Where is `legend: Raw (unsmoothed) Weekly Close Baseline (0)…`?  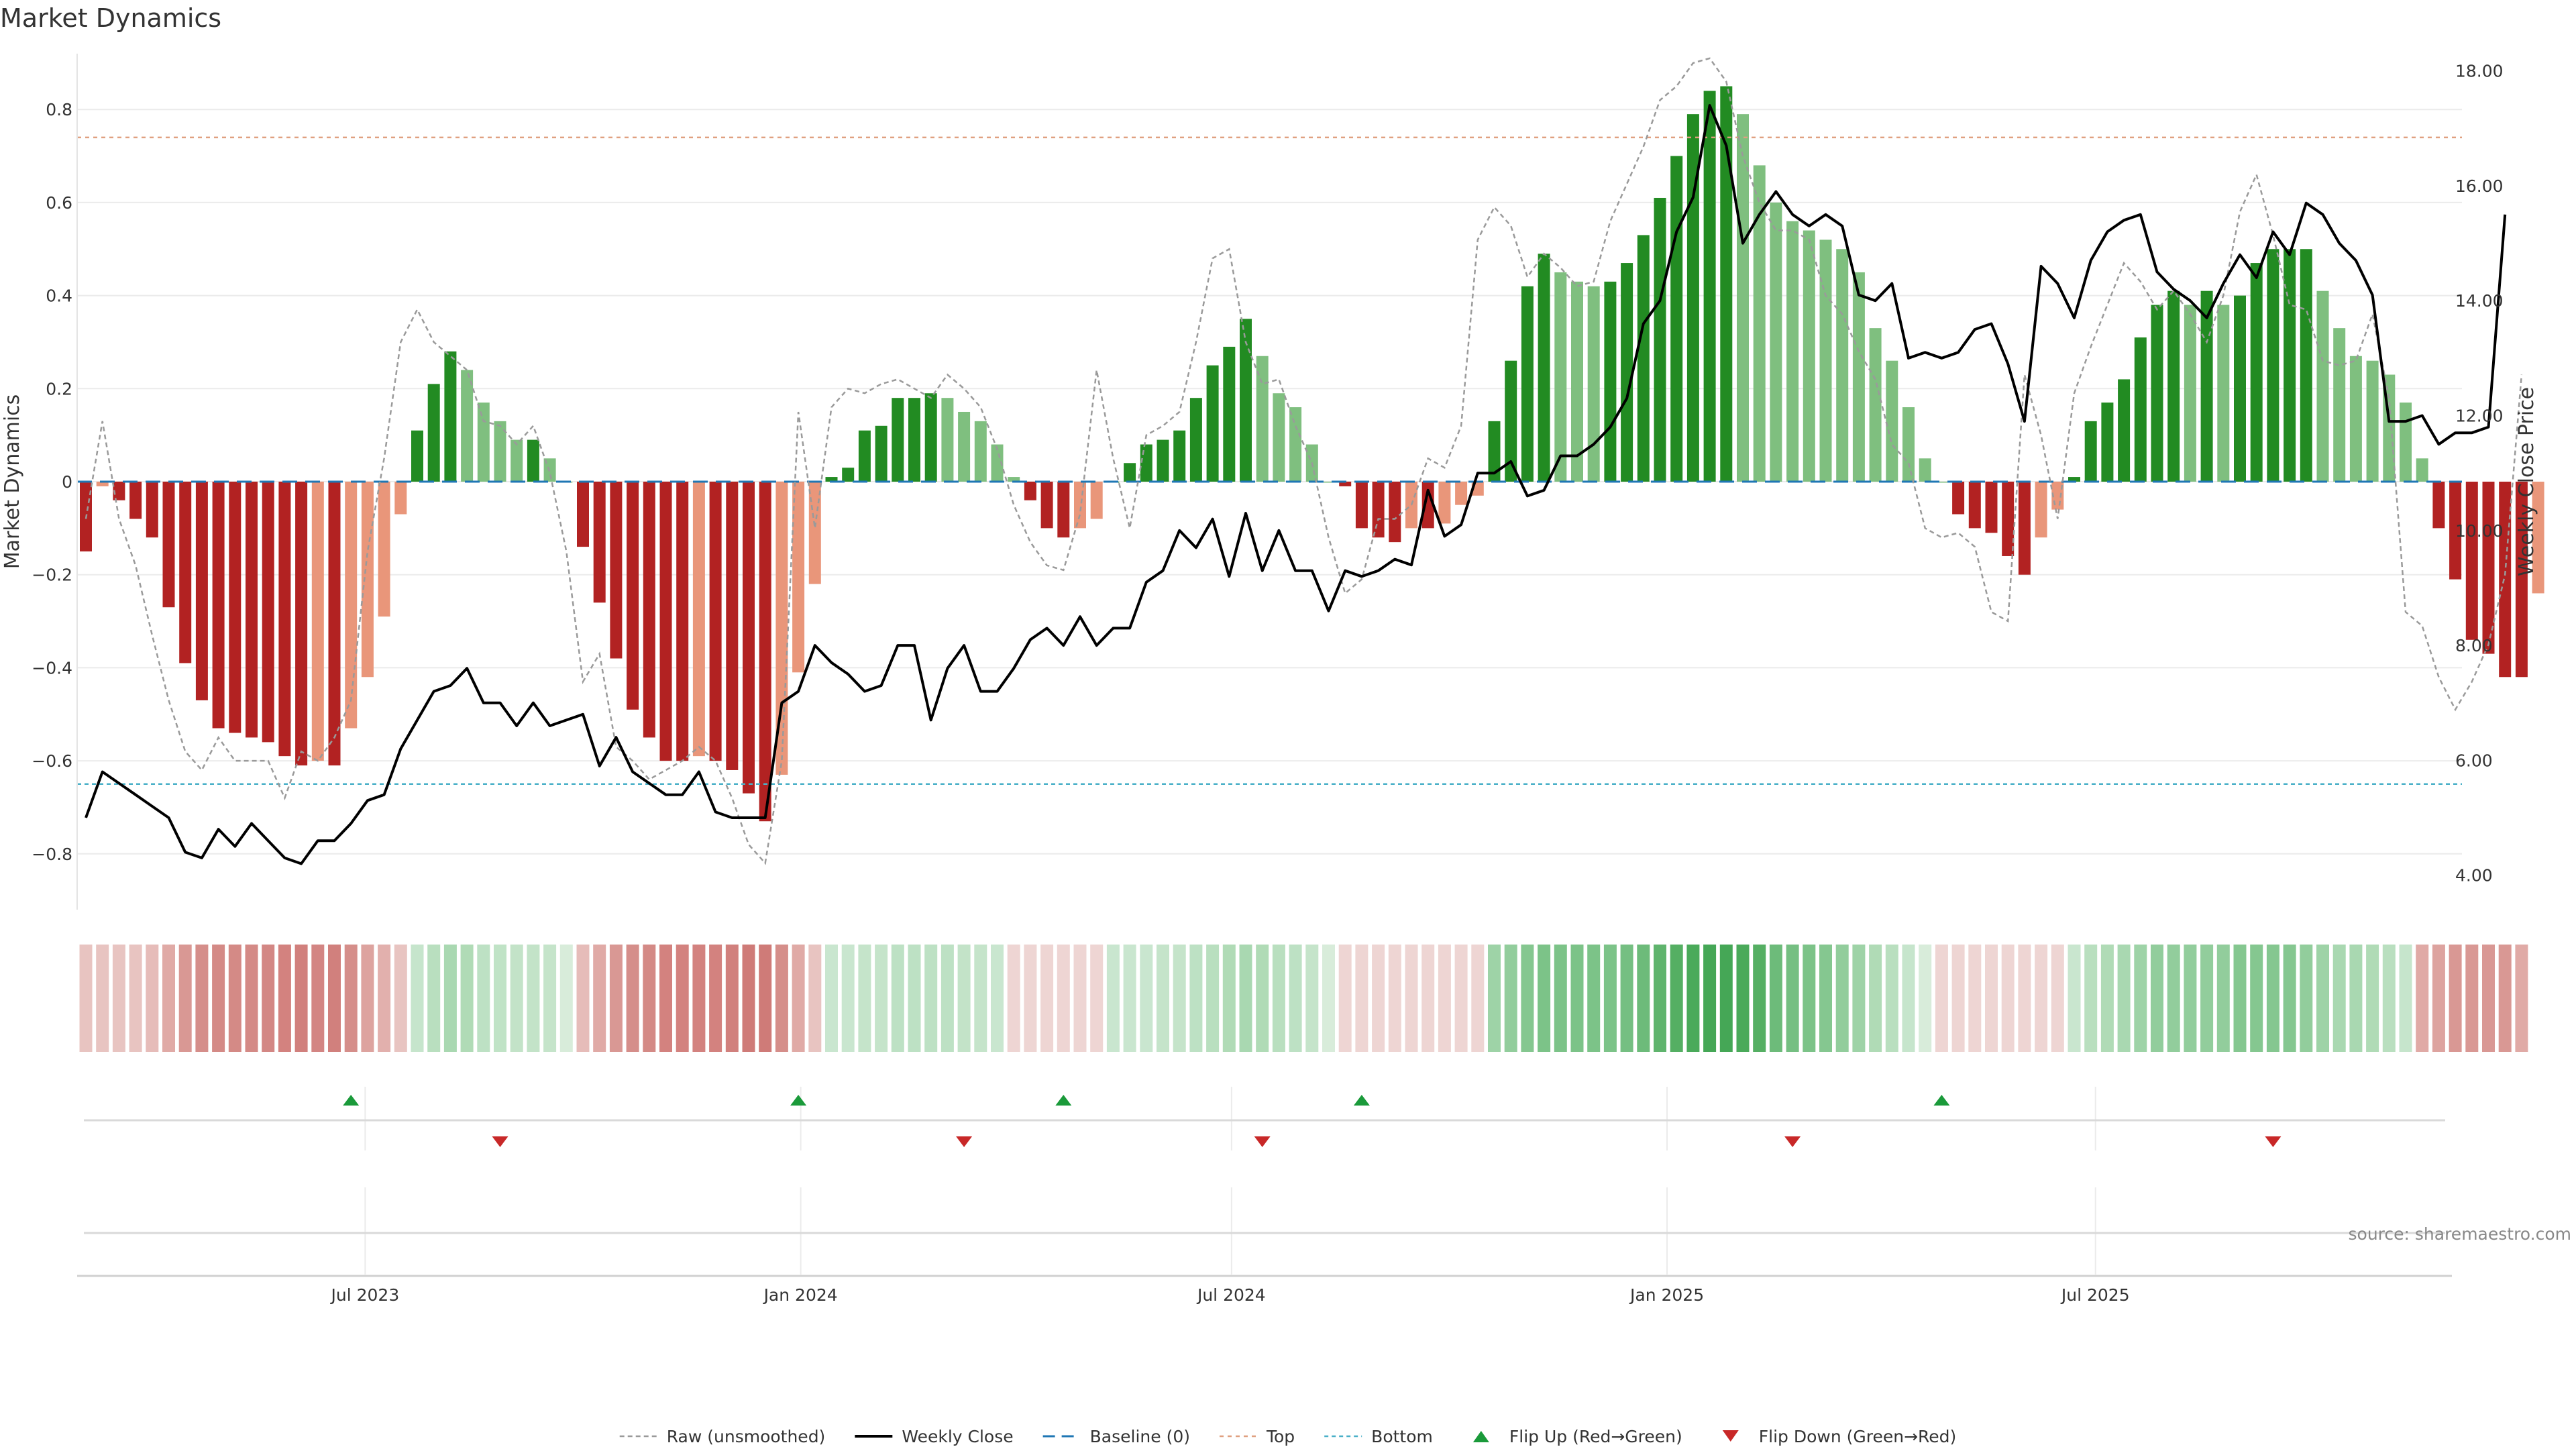 legend: Raw (unsmoothed) Weekly Close Baseline (0)… is located at coordinates (1287, 1436).